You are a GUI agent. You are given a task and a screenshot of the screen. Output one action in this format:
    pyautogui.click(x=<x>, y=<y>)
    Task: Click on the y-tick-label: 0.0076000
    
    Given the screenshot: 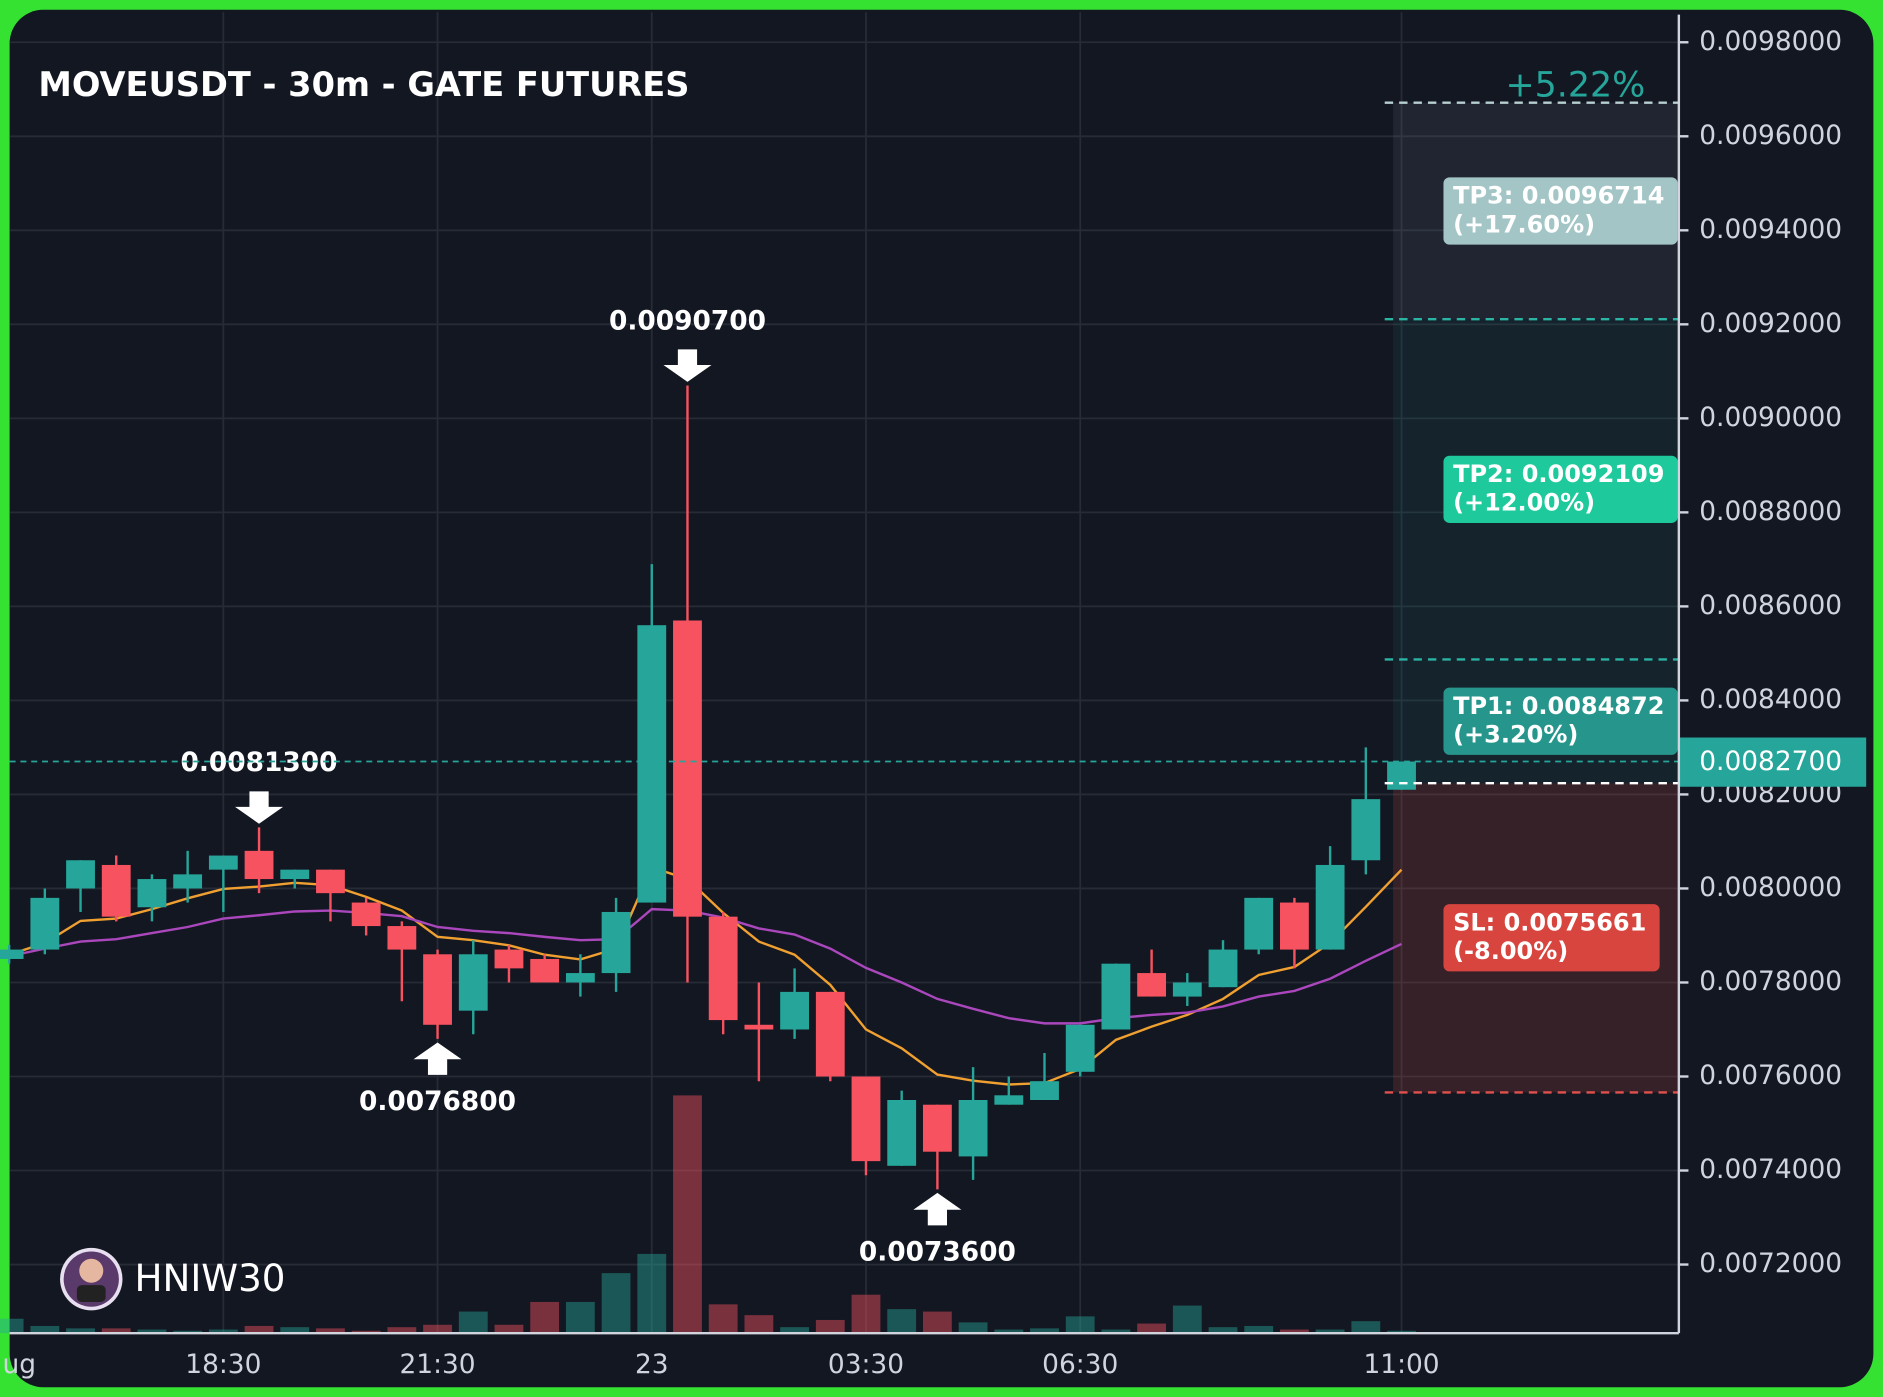 What is the action you would take?
    pyautogui.click(x=1770, y=1075)
    